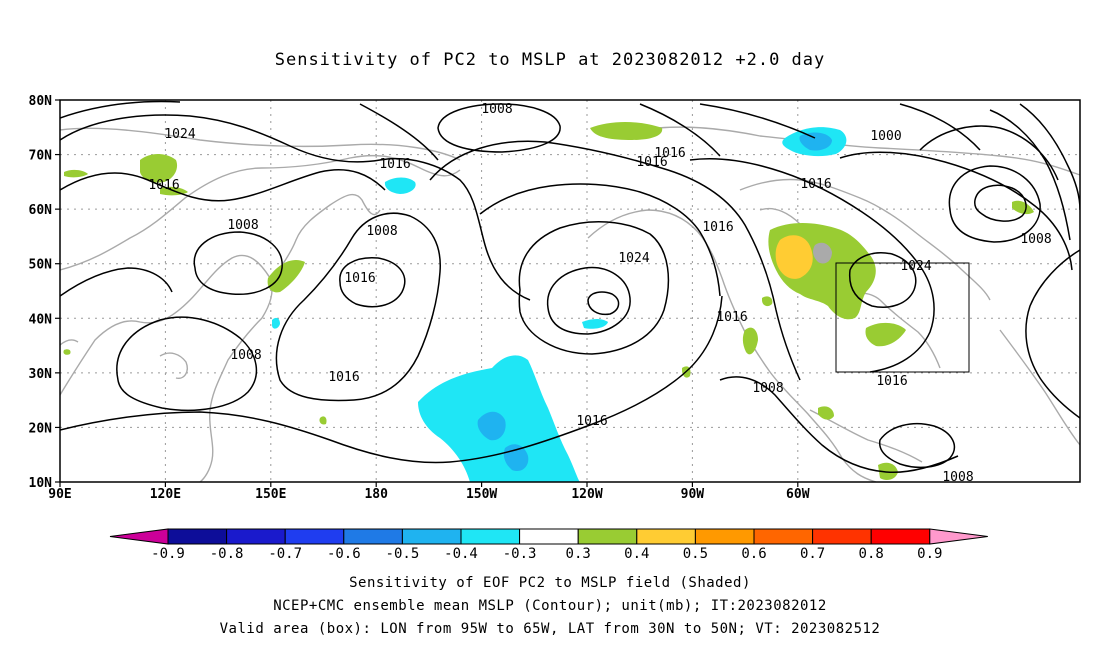 The image size is (1100, 650). I want to click on lon-label: 120E, so click(165, 494).